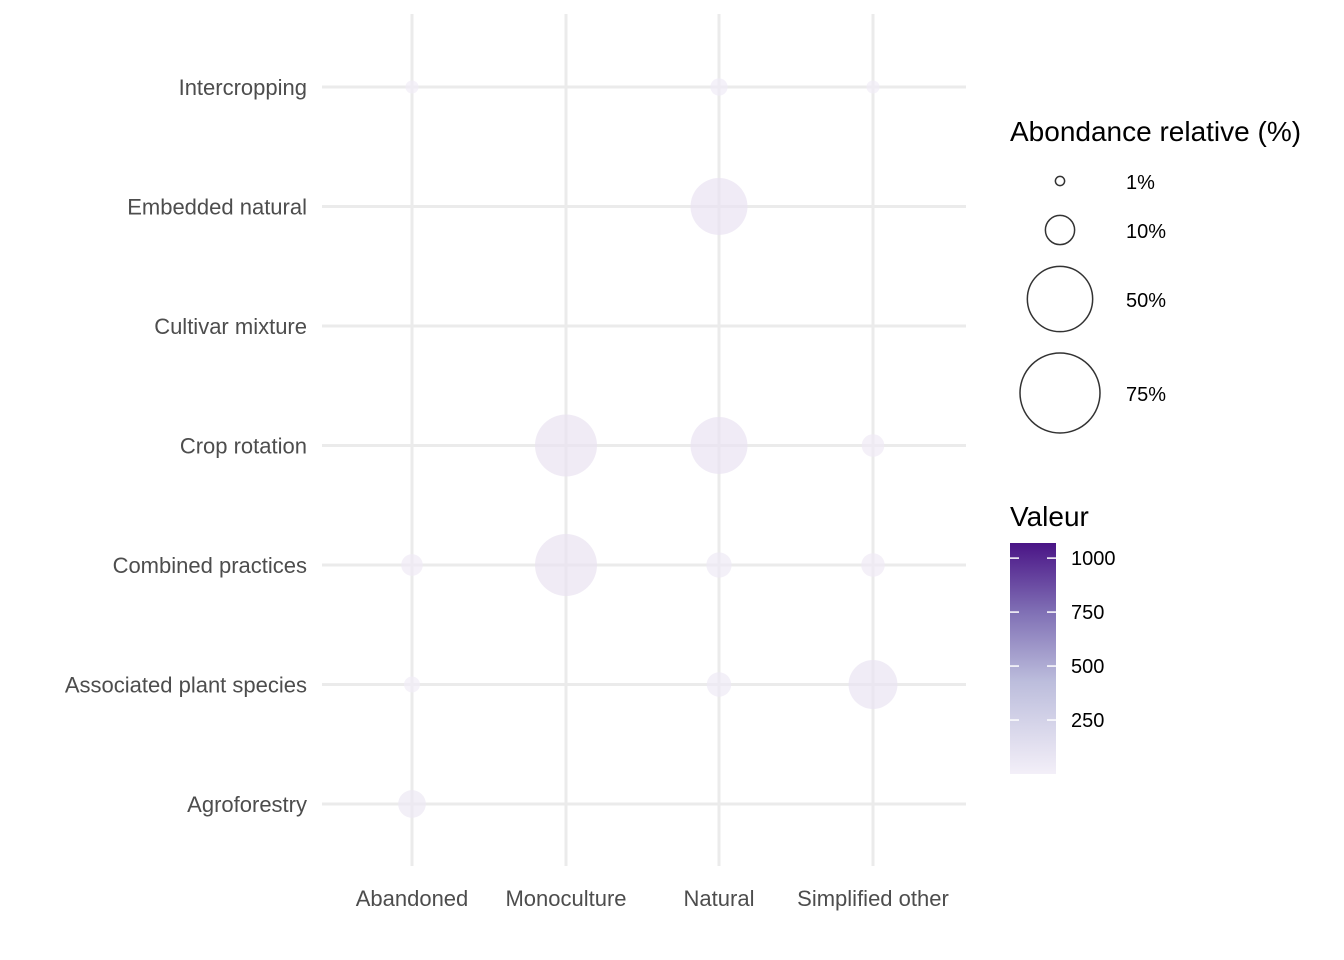 This screenshot has height=960, width=1344. Describe the element at coordinates (1146, 395) in the screenshot. I see `size-legend-label: 75%` at that location.